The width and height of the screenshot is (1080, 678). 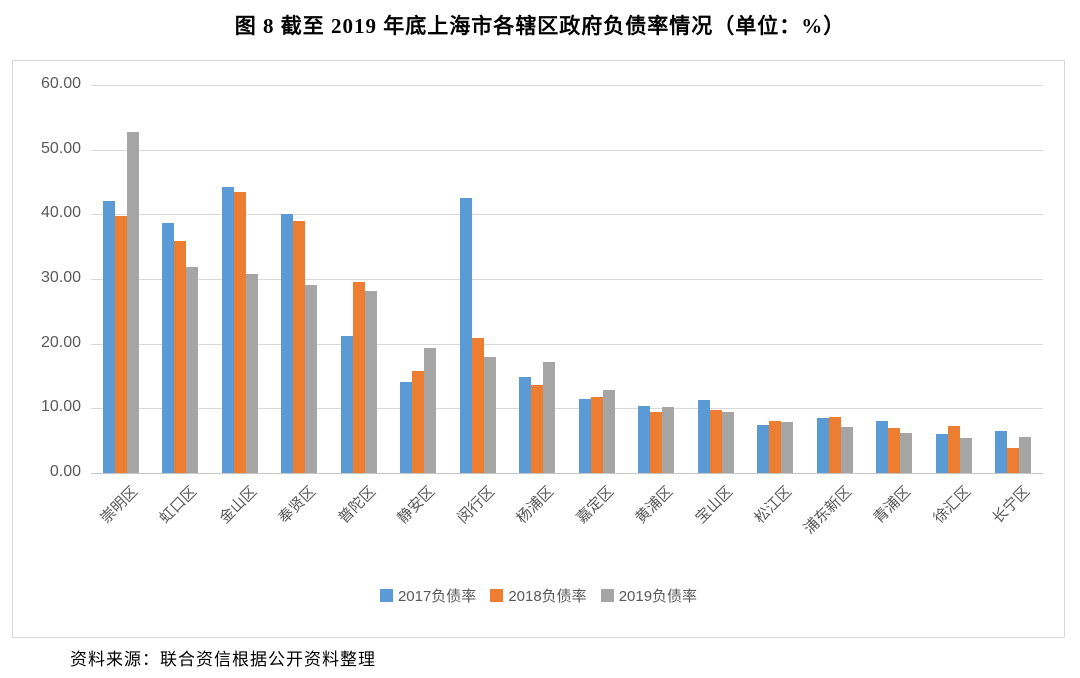 I want to click on legend-item: 2017负债率, so click(x=428, y=595).